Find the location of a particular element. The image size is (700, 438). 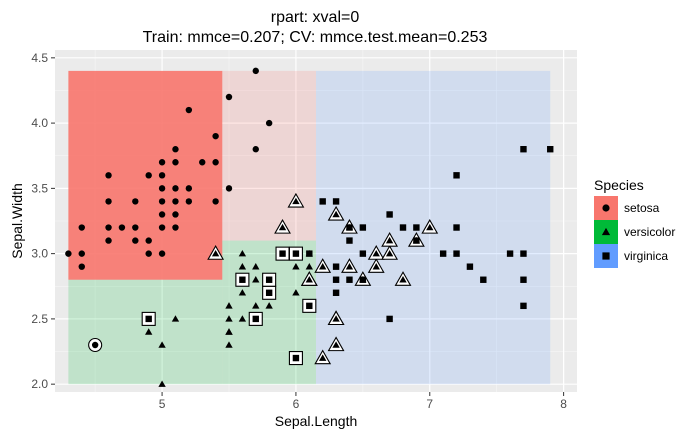

x-axis-label: Sepal.Length is located at coordinates (316, 421).